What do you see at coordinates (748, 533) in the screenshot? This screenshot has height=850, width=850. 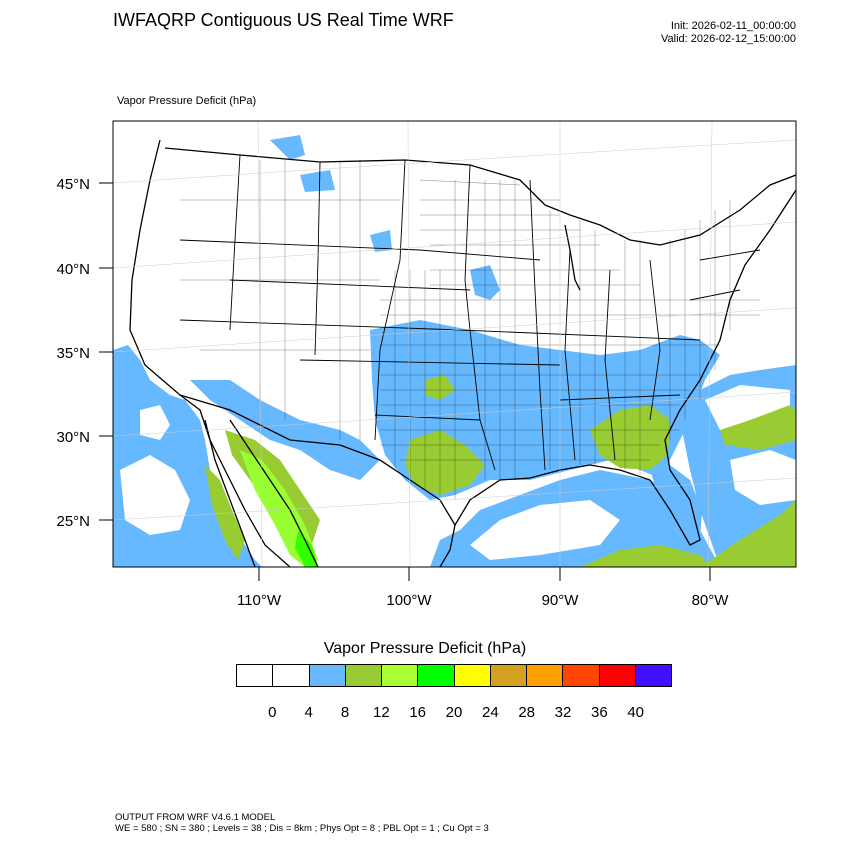 I see `caribbean-green` at bounding box center [748, 533].